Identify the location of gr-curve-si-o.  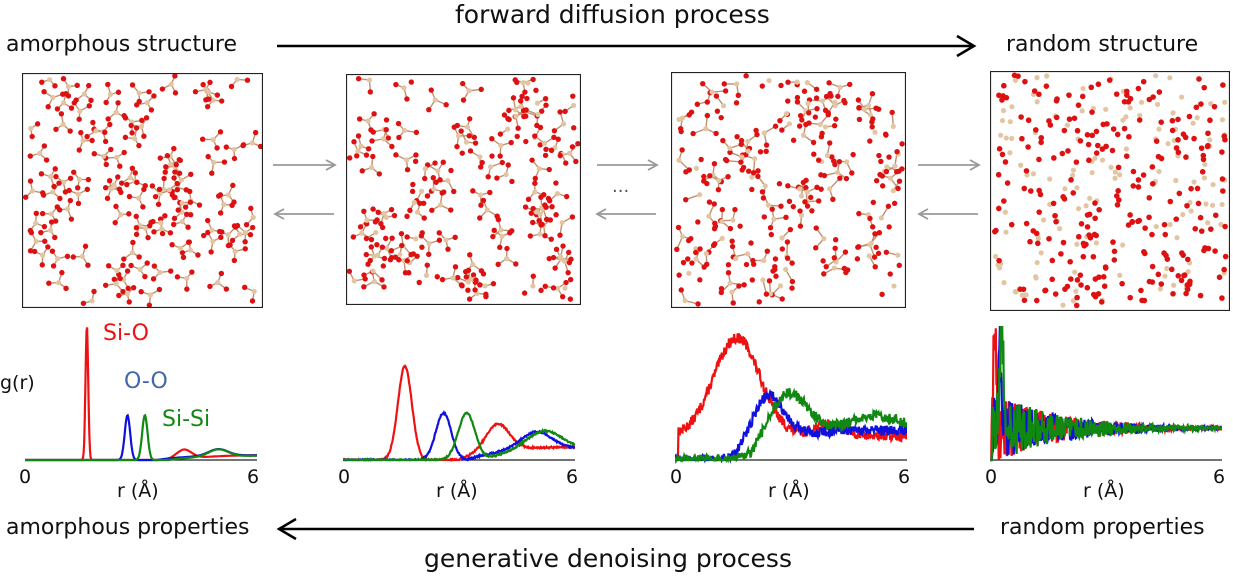
(459, 412).